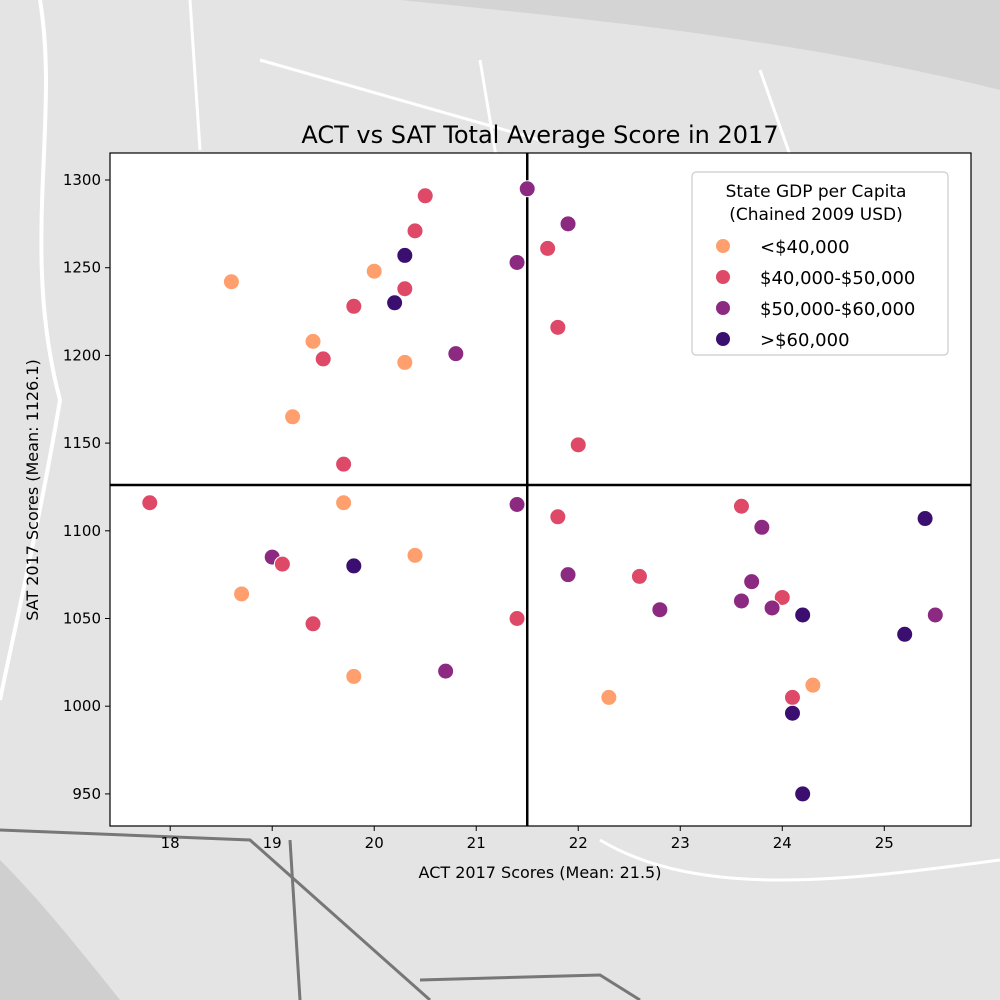 This screenshot has height=1000, width=1000. I want to click on x-tick-label: 24, so click(782, 843).